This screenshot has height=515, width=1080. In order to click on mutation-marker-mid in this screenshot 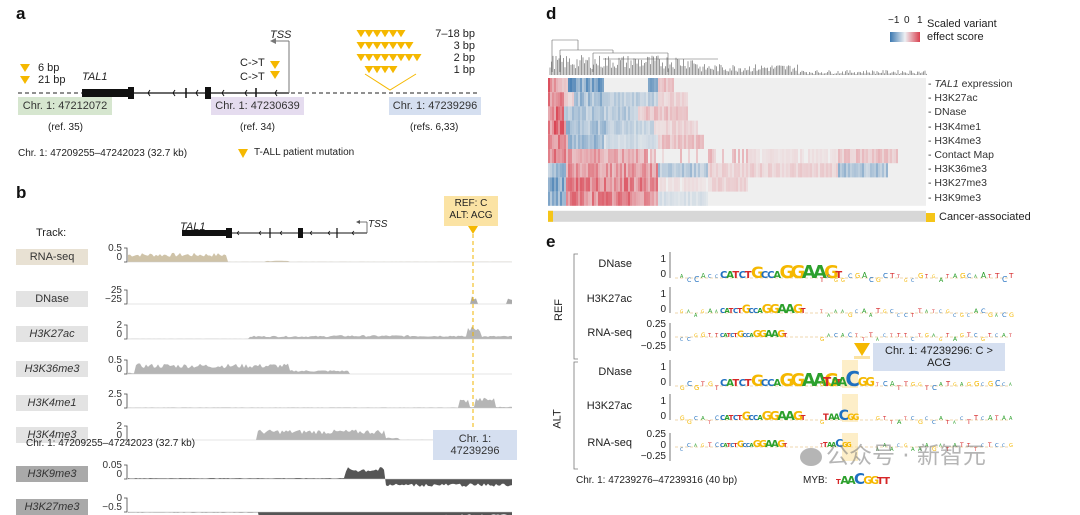, I will do `click(275, 65)`.